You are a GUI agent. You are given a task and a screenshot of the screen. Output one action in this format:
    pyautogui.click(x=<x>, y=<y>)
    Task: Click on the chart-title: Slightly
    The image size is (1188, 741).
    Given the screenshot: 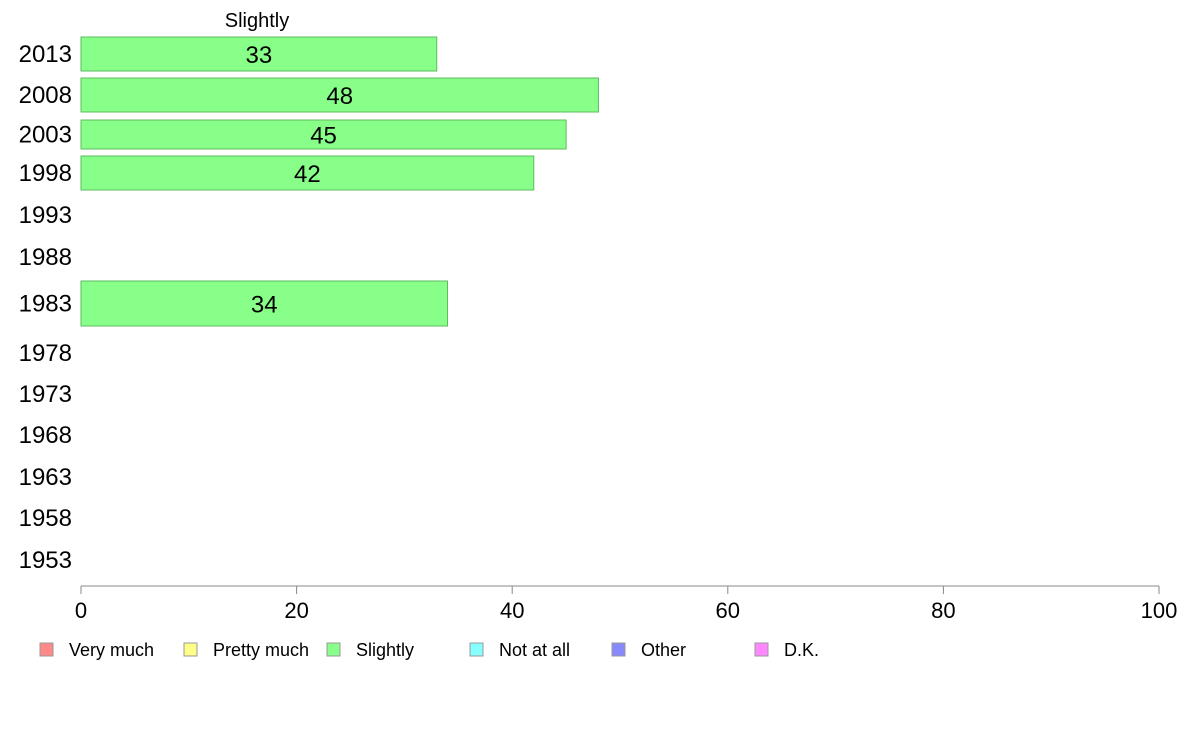 What is the action you would take?
    pyautogui.click(x=257, y=21)
    